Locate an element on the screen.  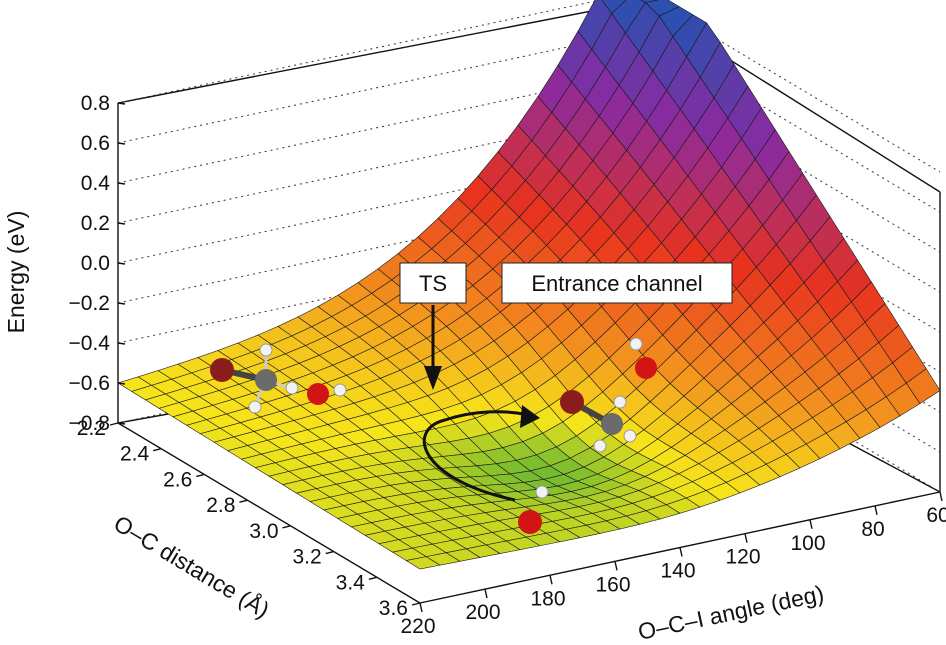
entrance-label: Entrance channel is located at coordinates (616, 283).